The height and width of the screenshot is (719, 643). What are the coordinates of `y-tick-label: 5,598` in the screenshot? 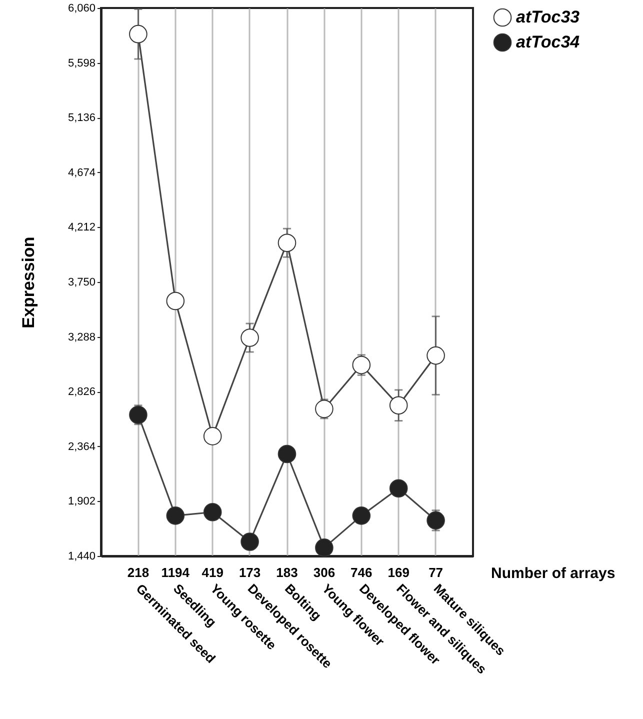 It's located at (82, 63).